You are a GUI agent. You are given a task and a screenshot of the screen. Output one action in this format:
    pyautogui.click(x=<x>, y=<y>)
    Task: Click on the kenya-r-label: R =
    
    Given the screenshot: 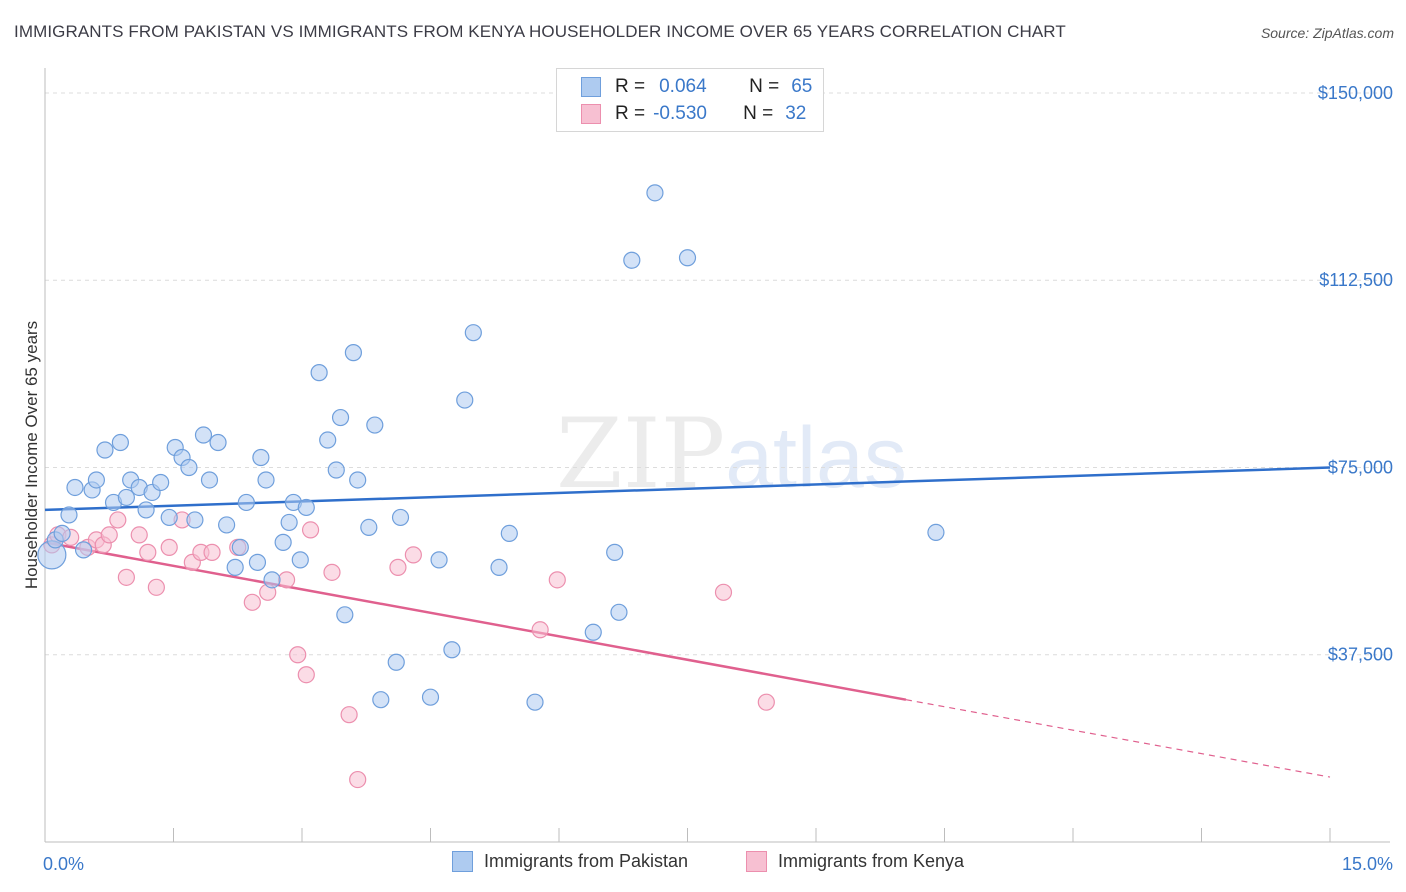 What is the action you would take?
    pyautogui.click(x=630, y=113)
    